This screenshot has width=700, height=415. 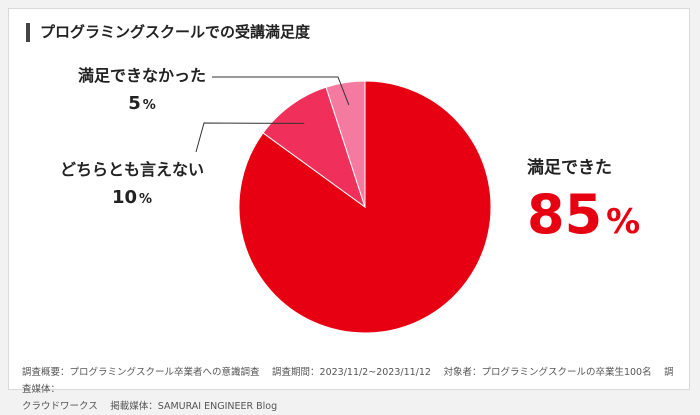 I want to click on label-unsatisfied-value: 5%, so click(x=142, y=103).